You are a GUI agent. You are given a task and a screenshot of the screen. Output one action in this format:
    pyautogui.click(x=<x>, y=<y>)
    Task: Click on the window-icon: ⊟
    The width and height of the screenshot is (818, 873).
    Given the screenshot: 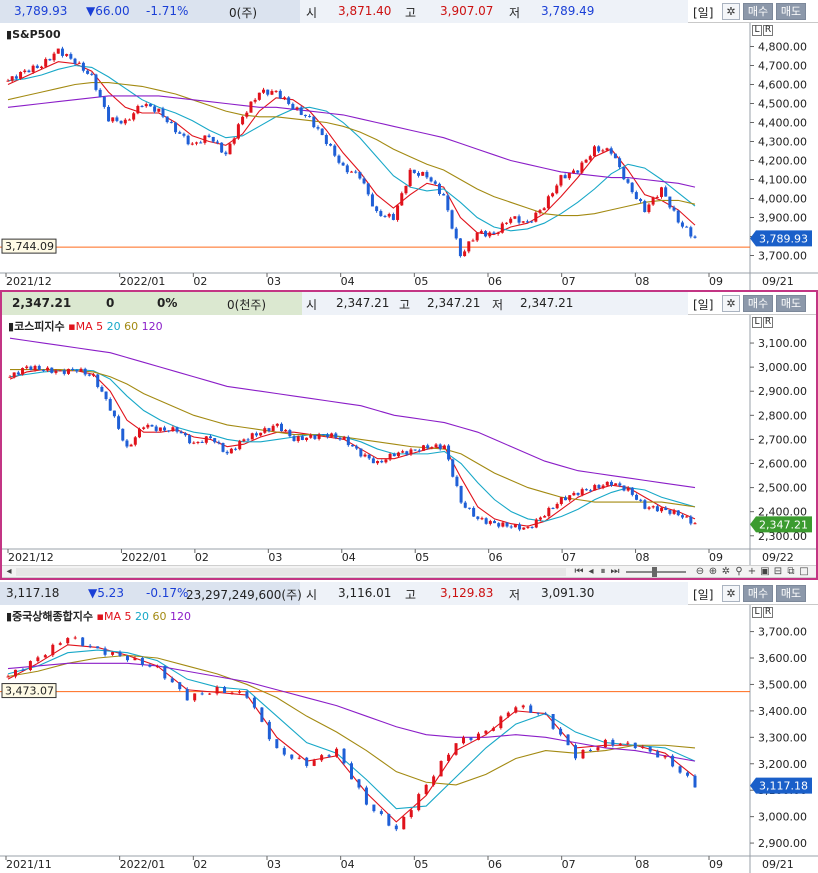 What is the action you would take?
    pyautogui.click(x=778, y=571)
    